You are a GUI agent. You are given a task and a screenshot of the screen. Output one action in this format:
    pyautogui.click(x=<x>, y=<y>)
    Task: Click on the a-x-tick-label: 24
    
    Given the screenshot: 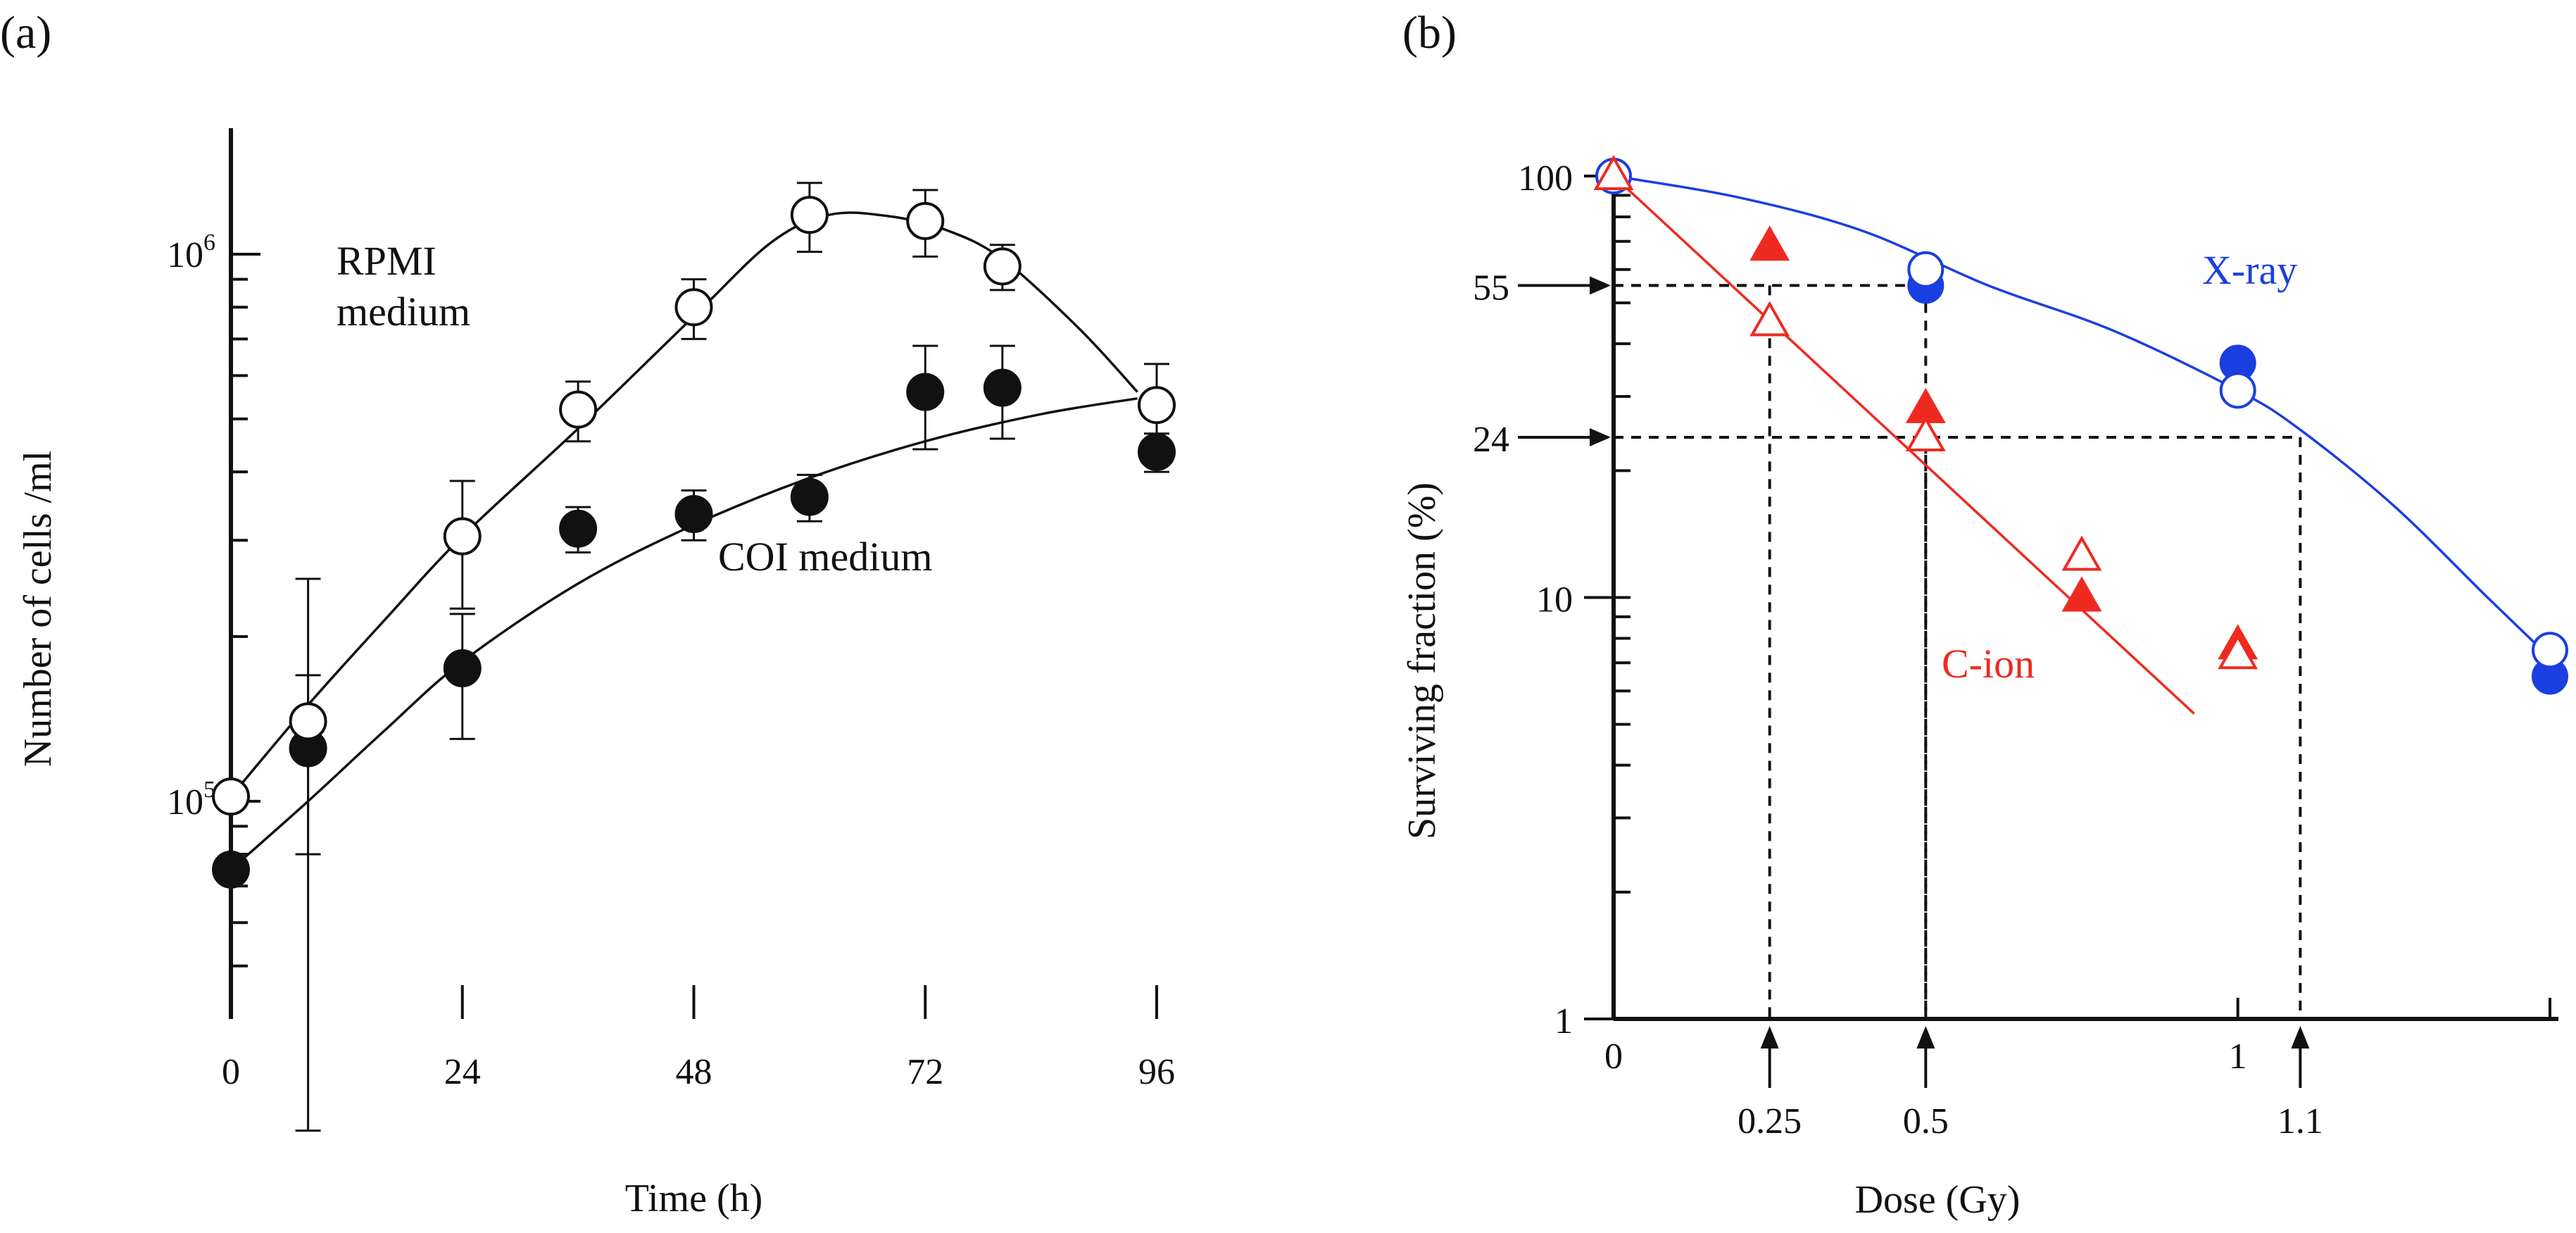 What is the action you would take?
    pyautogui.click(x=463, y=1072)
    